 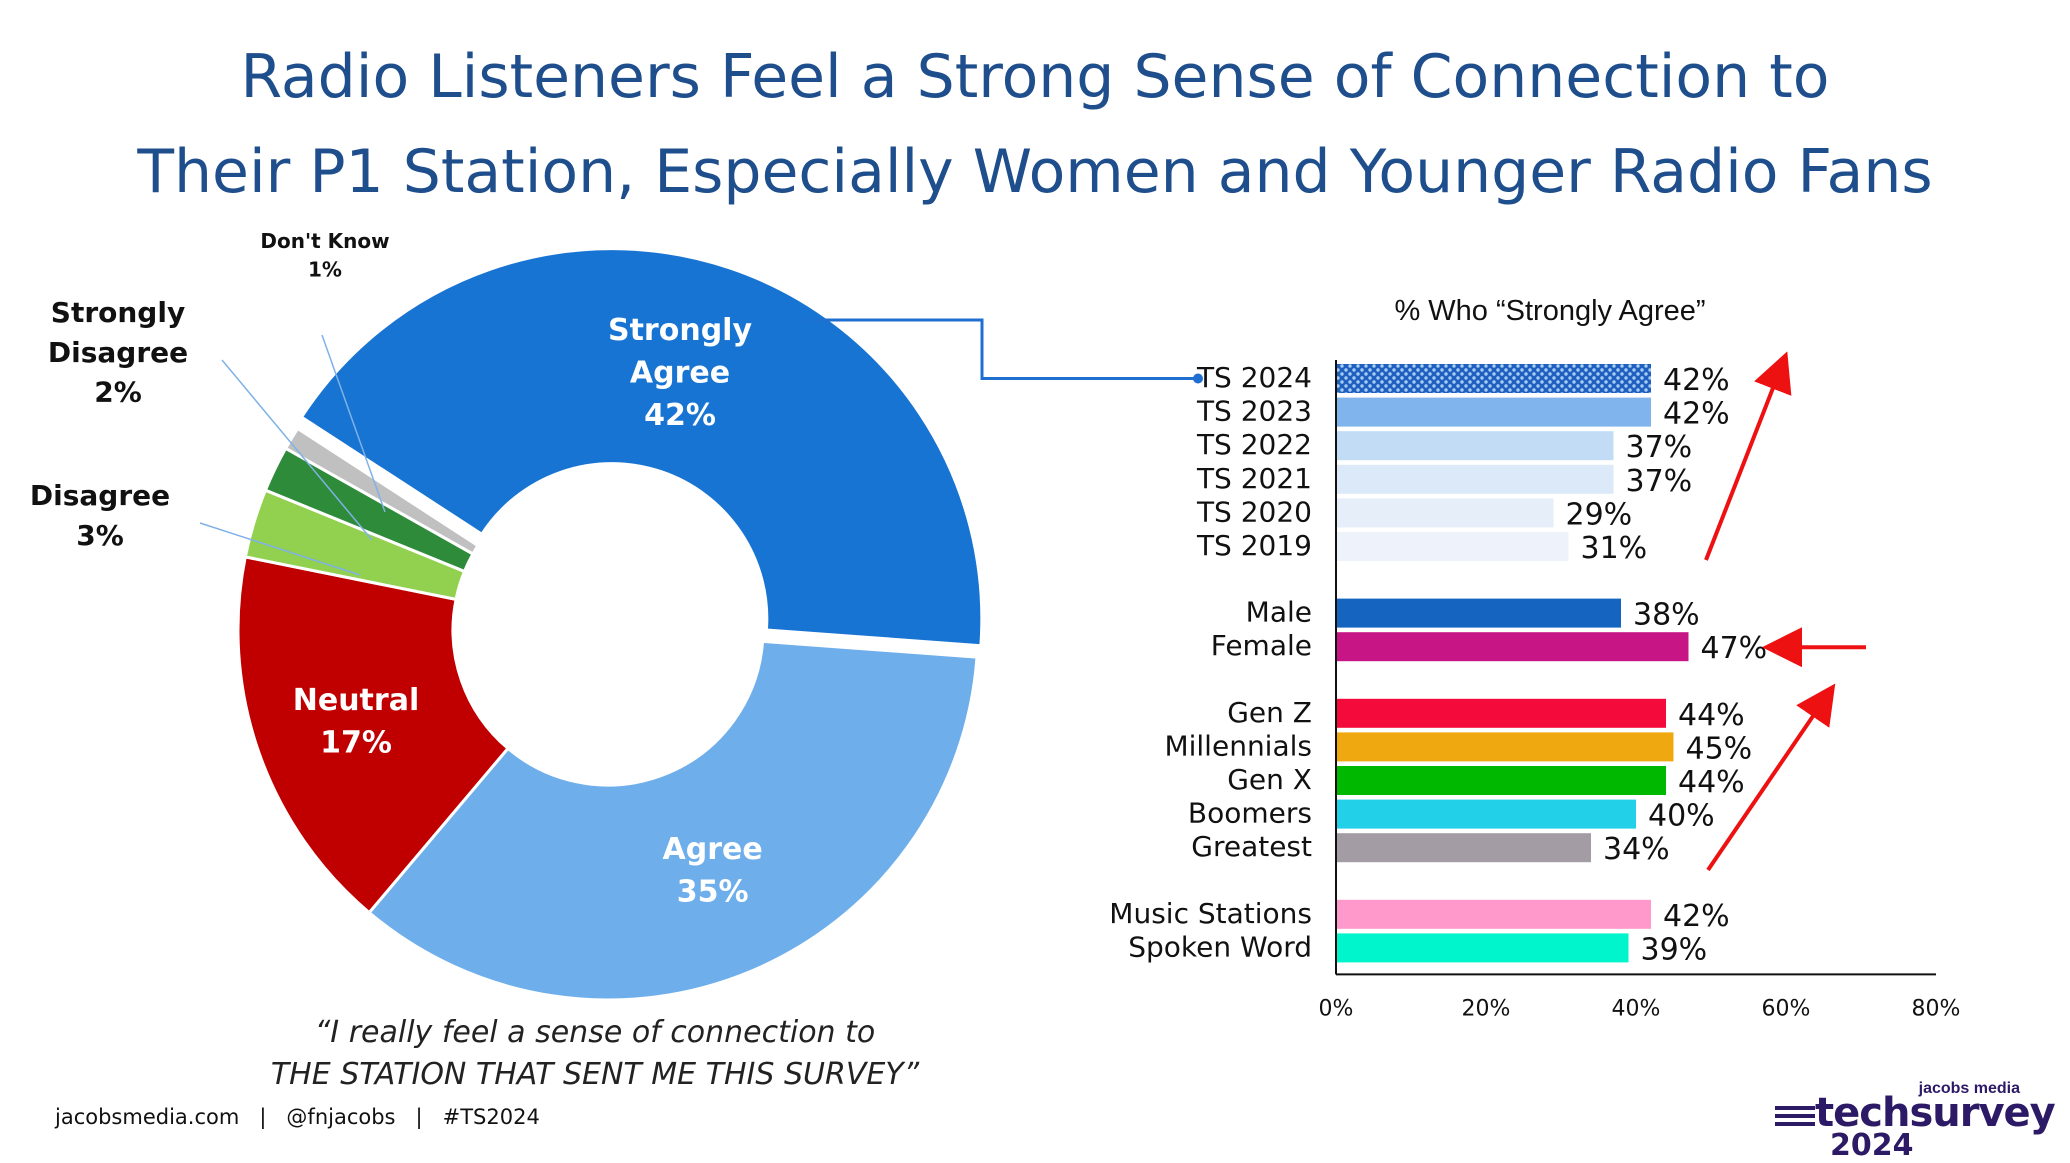 What do you see at coordinates (1478, 613) in the screenshot?
I see `bar-male` at bounding box center [1478, 613].